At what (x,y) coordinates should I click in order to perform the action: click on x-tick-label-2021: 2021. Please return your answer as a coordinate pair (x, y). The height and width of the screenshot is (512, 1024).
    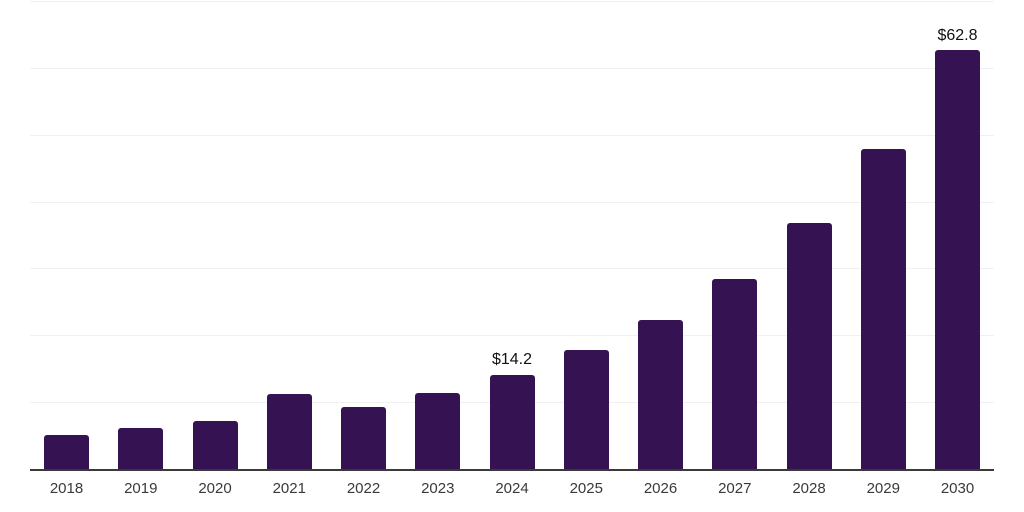
    Looking at the image, I should click on (289, 488).